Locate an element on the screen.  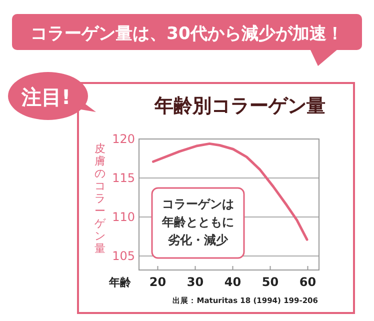
annotation: 劣化・減少 is located at coordinates (198, 240).